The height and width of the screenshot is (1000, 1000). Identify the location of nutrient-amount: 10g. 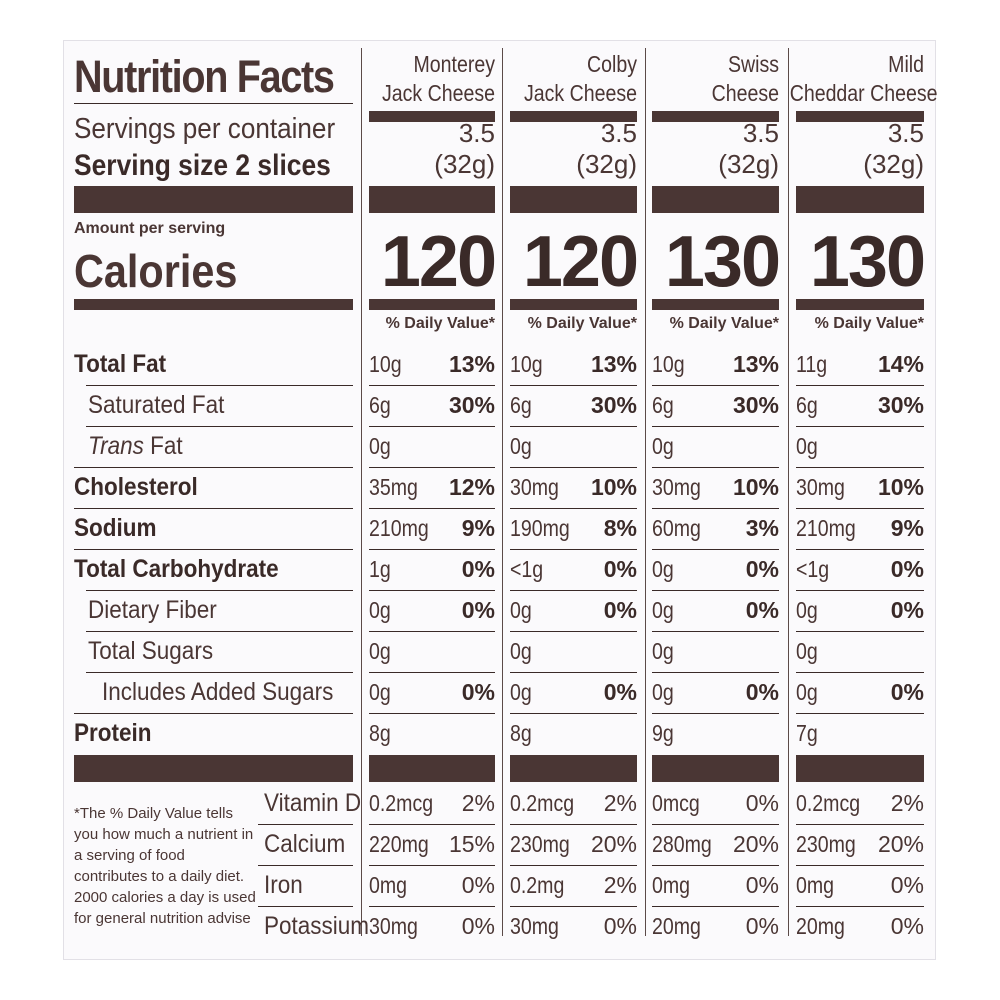
(526, 364).